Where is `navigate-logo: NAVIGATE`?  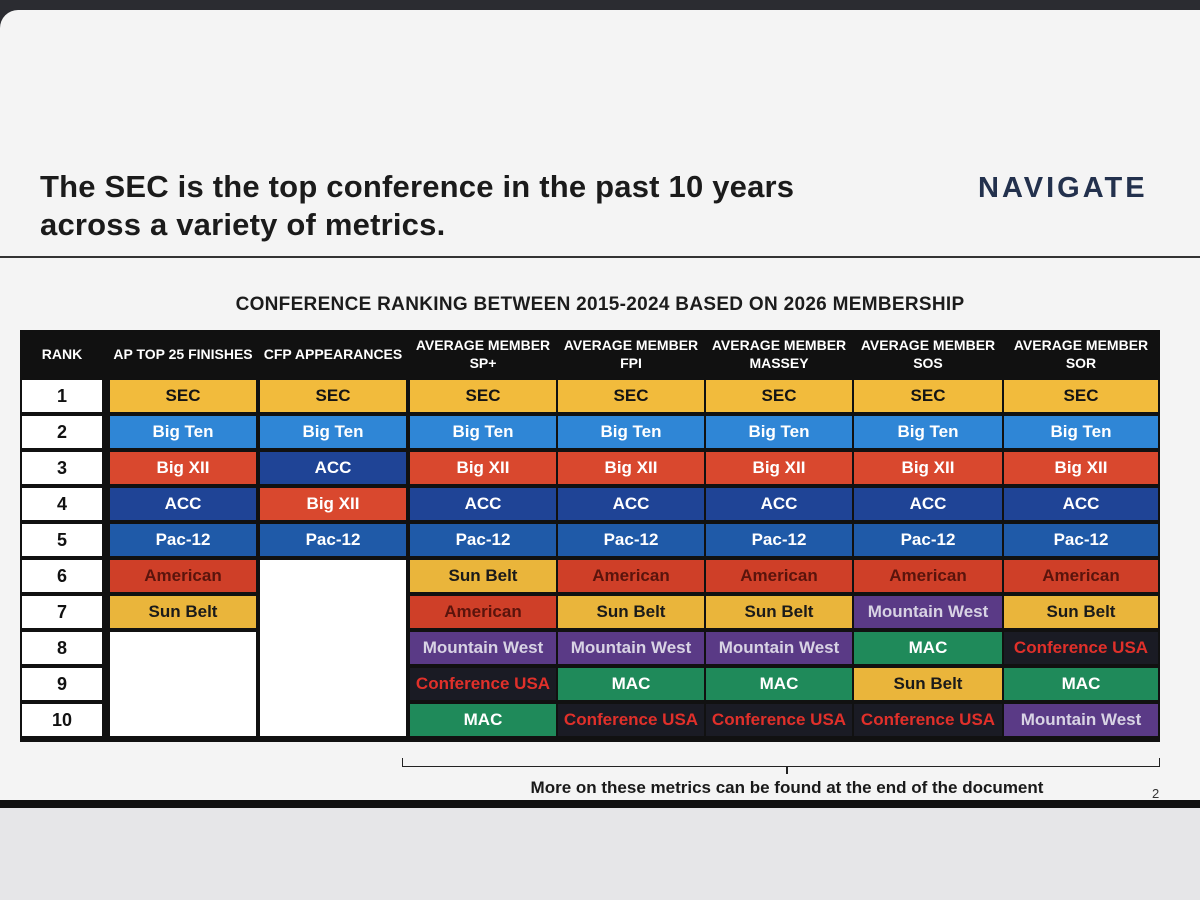 navigate-logo: NAVIGATE is located at coordinates (1063, 188).